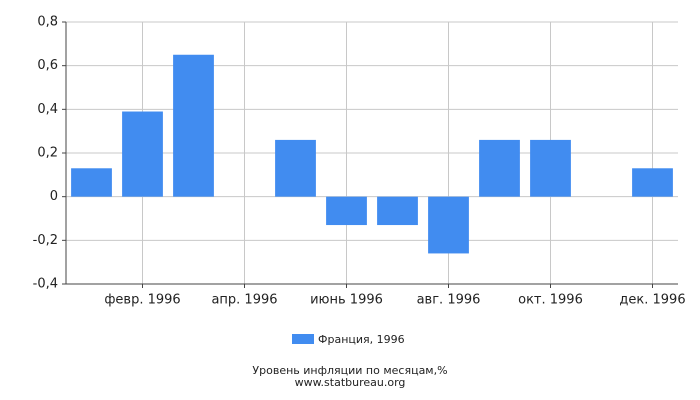  I want to click on x-tick-label: апр. 1996, so click(244, 300).